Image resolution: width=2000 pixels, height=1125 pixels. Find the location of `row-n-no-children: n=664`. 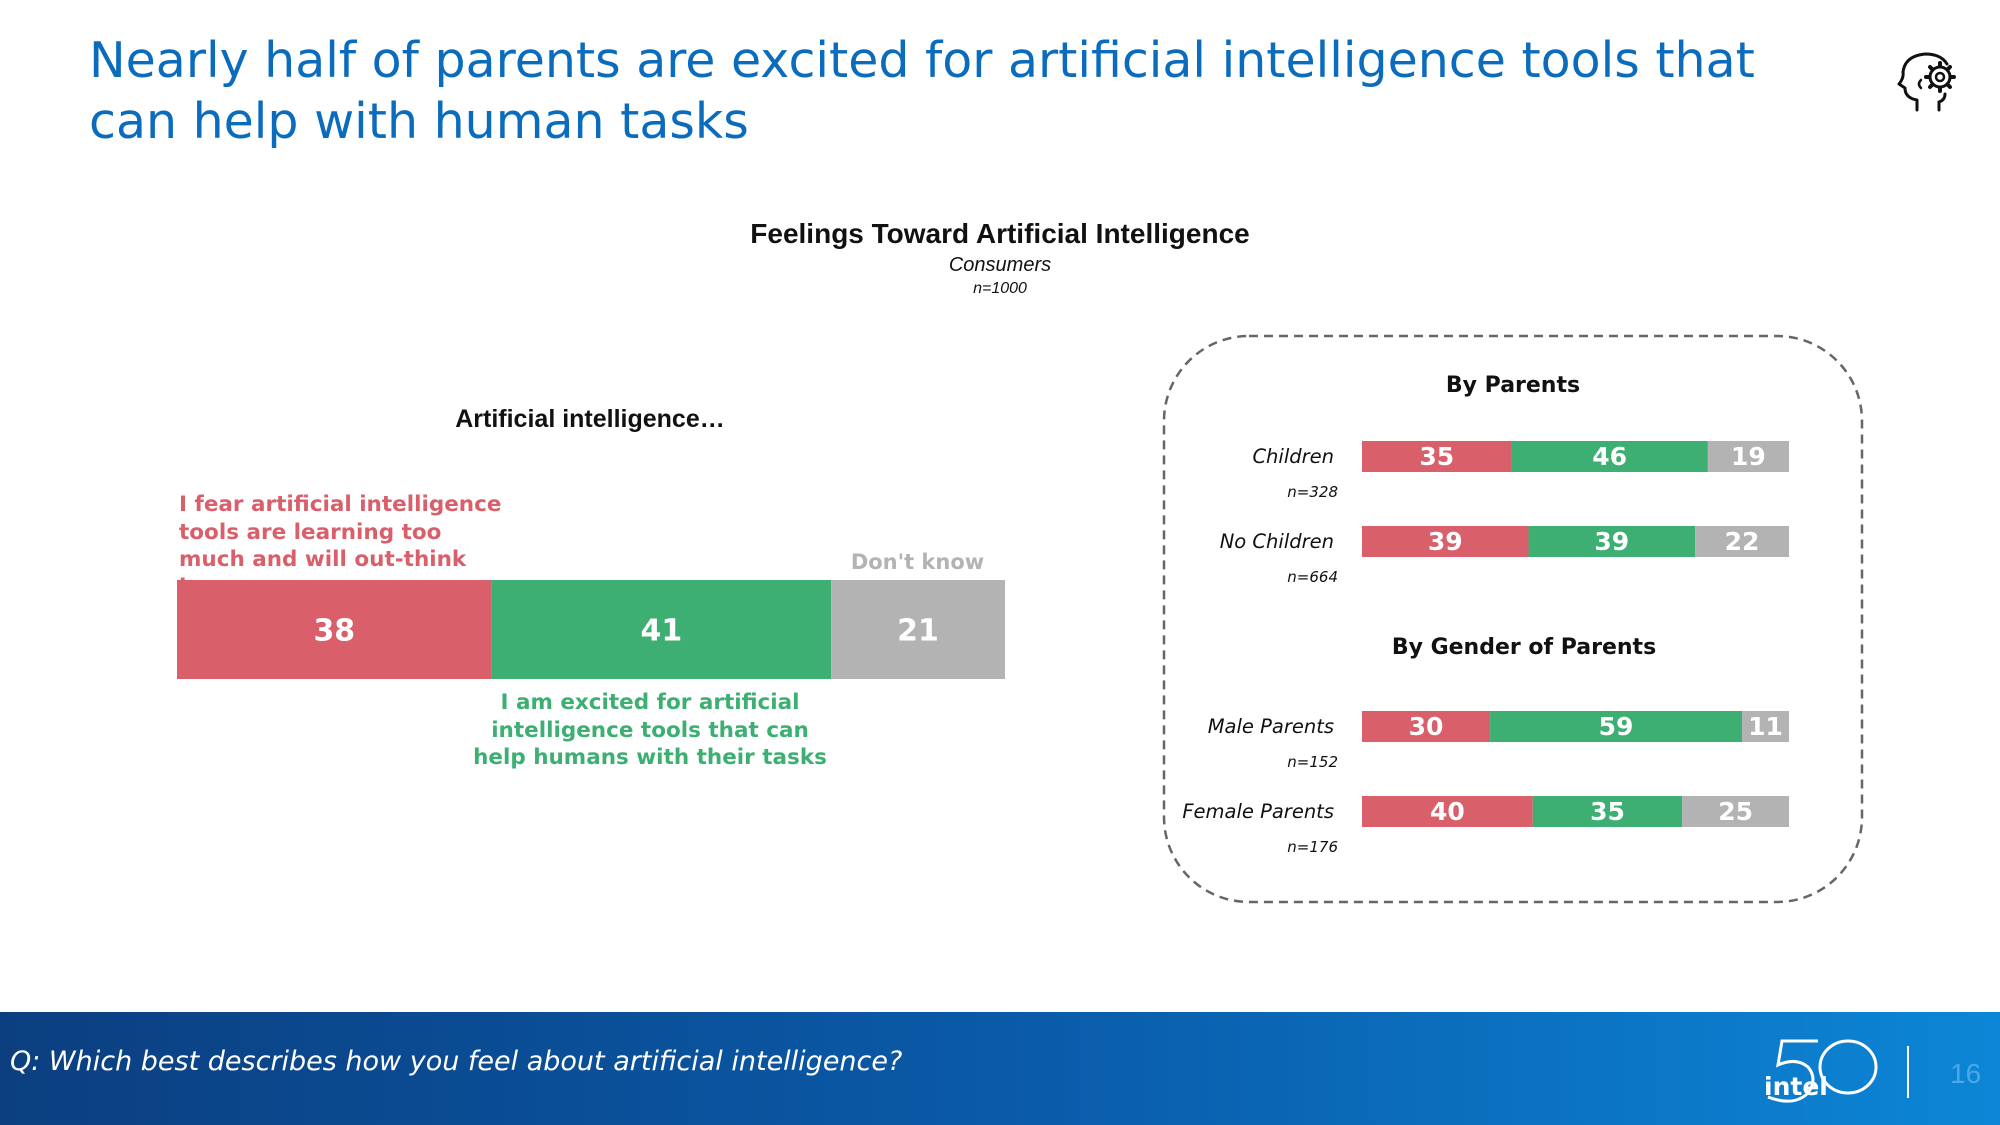

row-n-no-children: n=664 is located at coordinates (1312, 577).